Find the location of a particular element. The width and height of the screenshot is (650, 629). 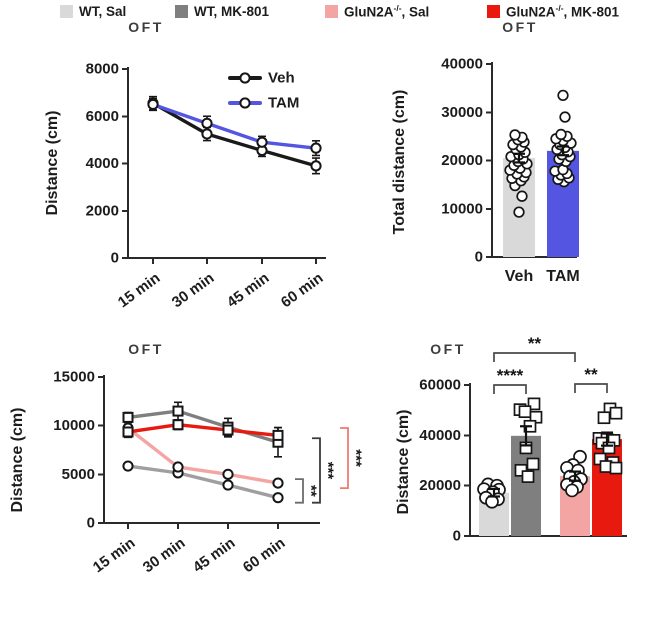

y-tick-label: 8000 is located at coordinates (102, 69).